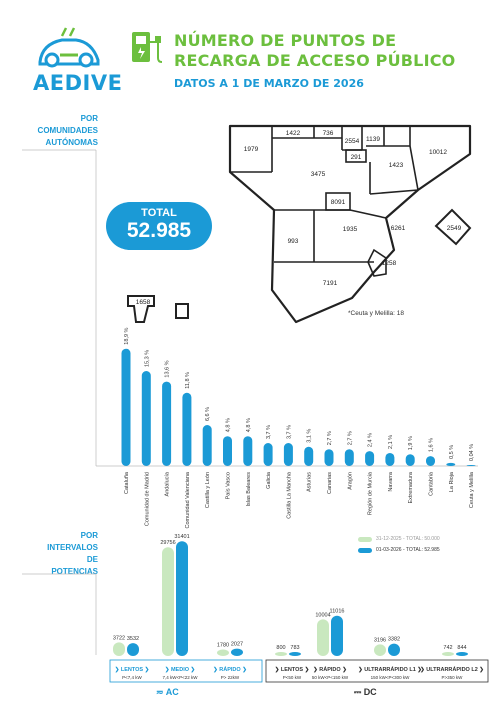  Describe the element at coordinates (180, 669) in the screenshot. I see `power-category-label: ❯ MEDIO ❯` at that location.